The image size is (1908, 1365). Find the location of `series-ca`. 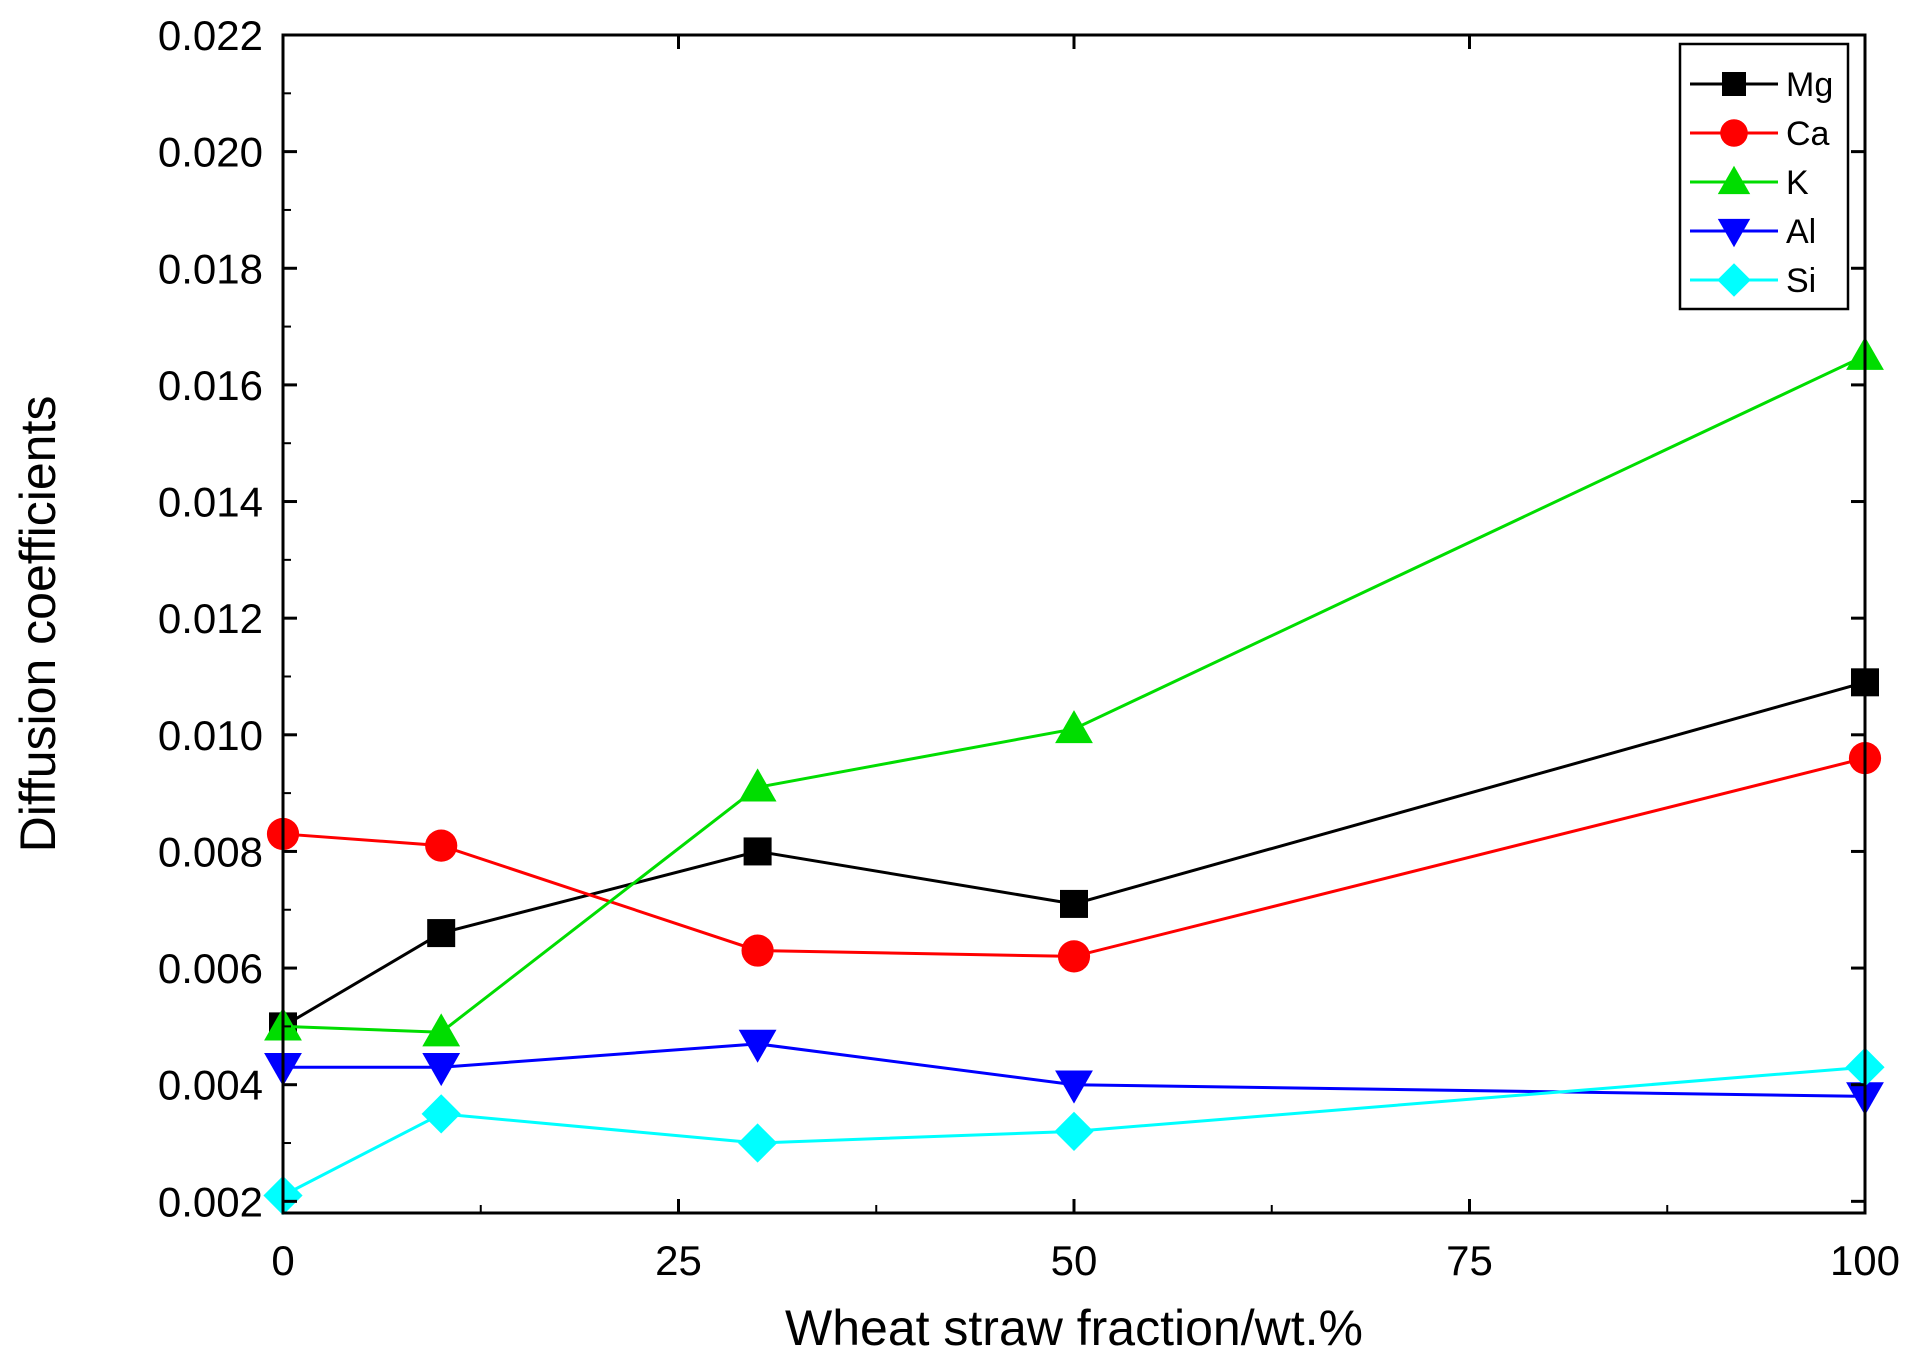

series-ca is located at coordinates (1074, 857).